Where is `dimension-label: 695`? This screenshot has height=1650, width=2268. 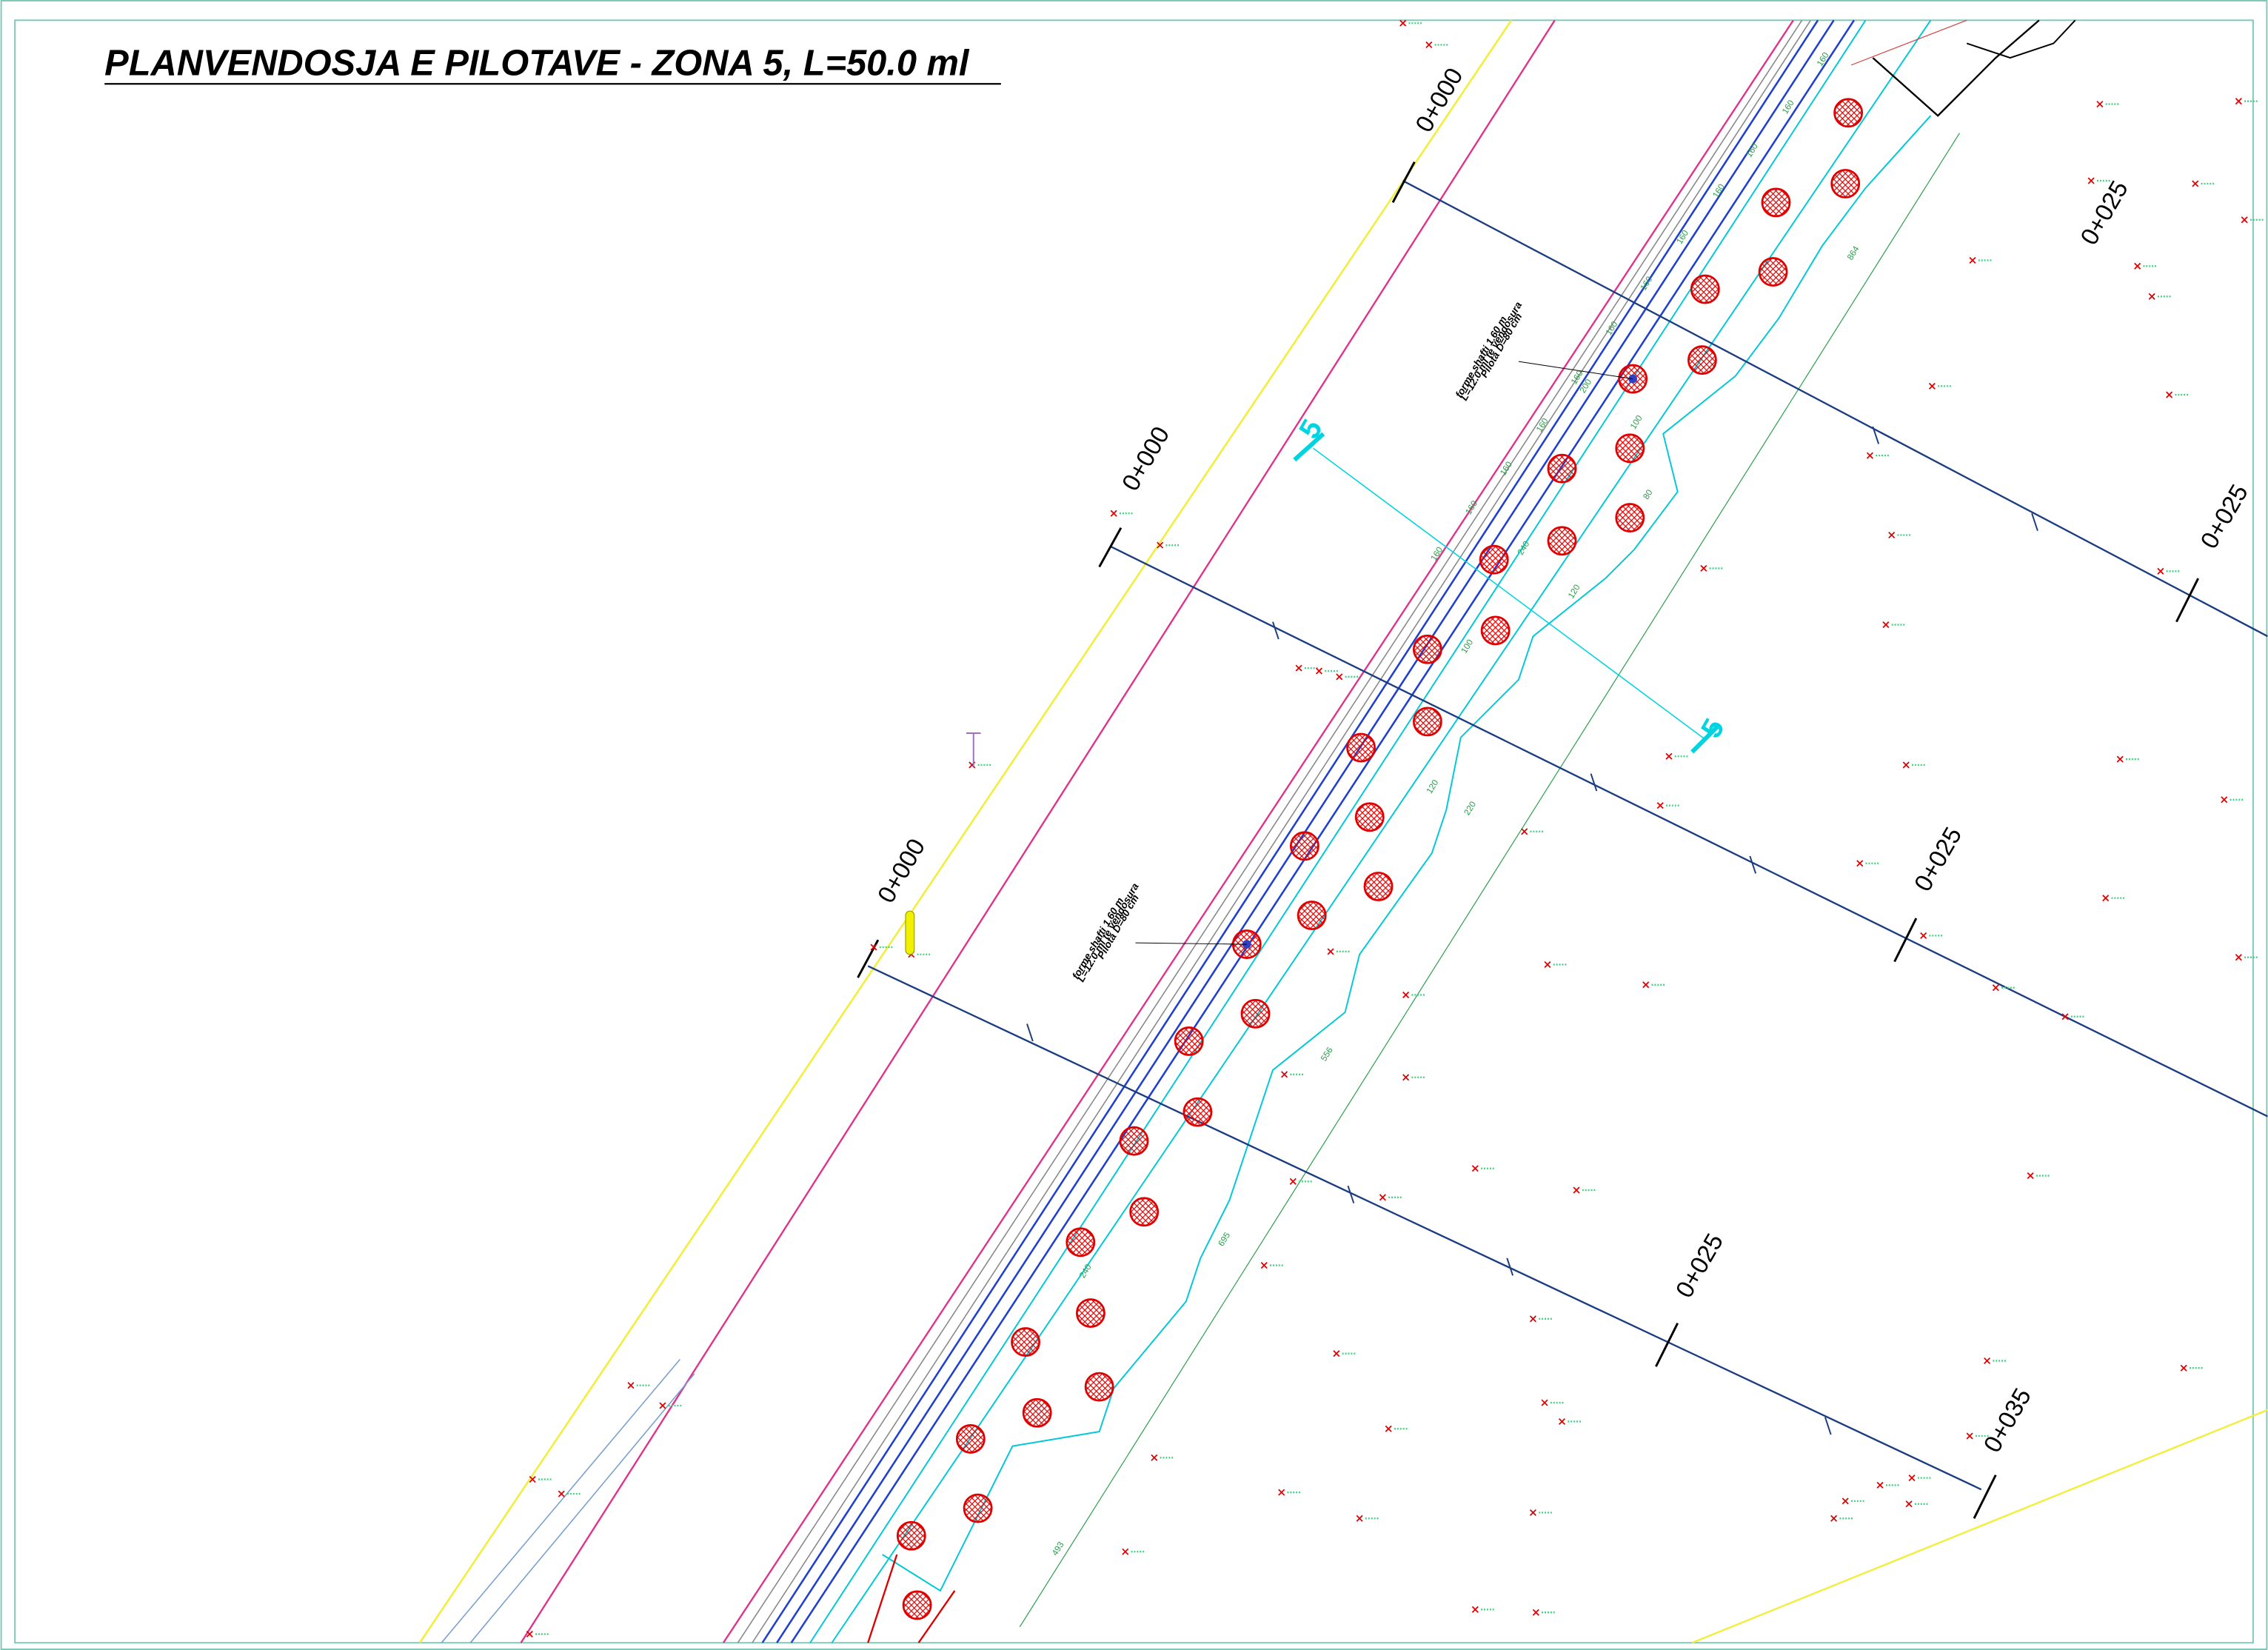
dimension-label: 695 is located at coordinates (1225, 1239).